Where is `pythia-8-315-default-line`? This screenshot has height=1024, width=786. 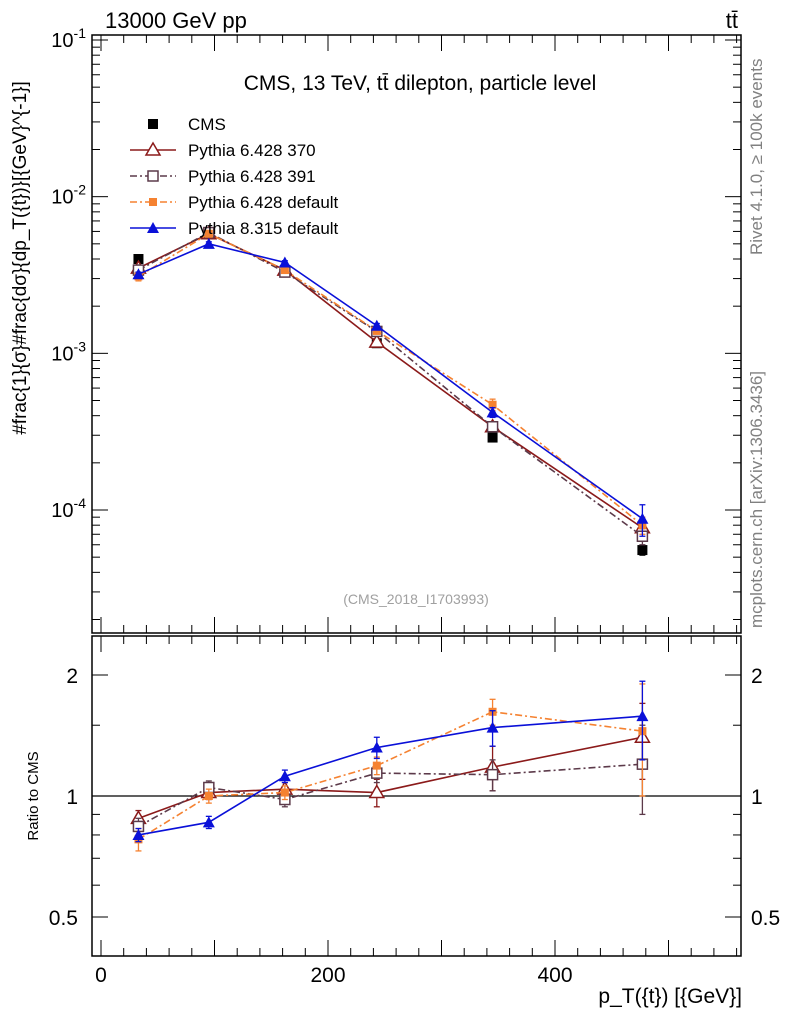 pythia-8-315-default-line is located at coordinates (390, 775).